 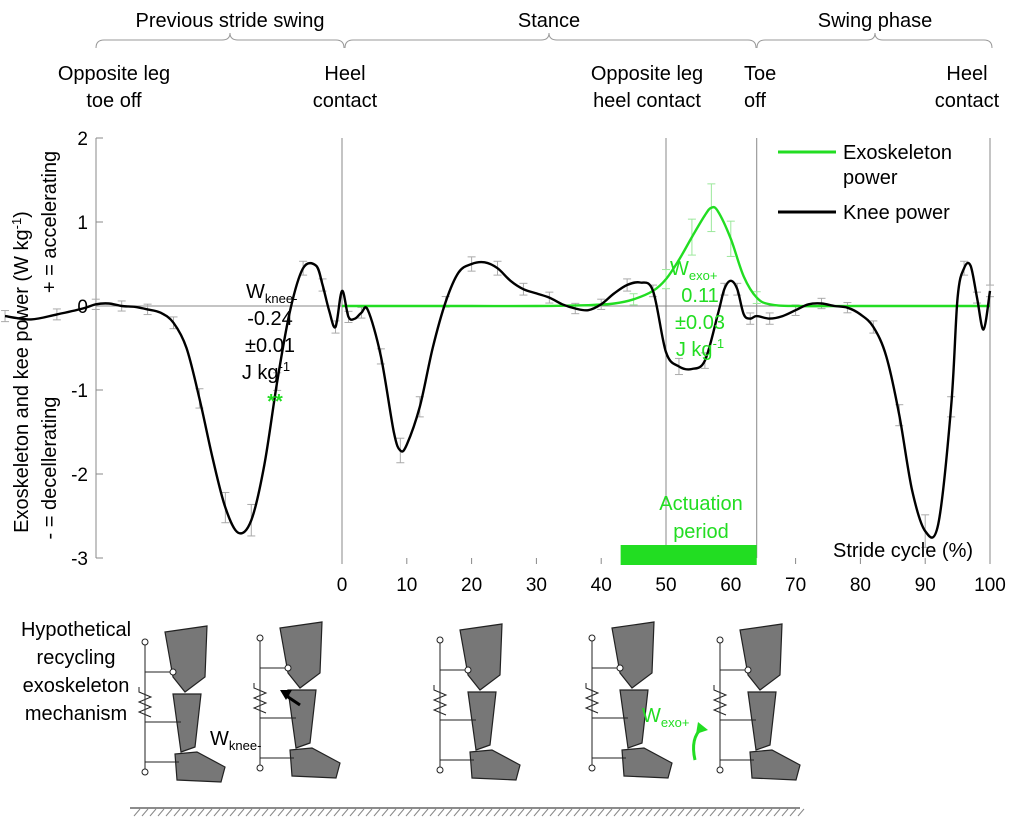 I want to click on w-knee-unit-exp: -1, so click(x=285, y=366).